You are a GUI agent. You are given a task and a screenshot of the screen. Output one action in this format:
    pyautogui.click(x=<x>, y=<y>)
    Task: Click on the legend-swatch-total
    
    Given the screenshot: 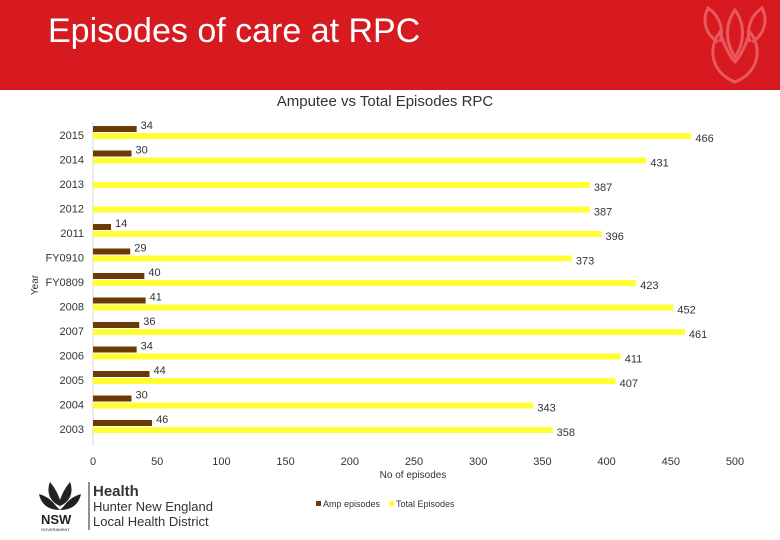 What is the action you would take?
    pyautogui.click(x=391, y=503)
    